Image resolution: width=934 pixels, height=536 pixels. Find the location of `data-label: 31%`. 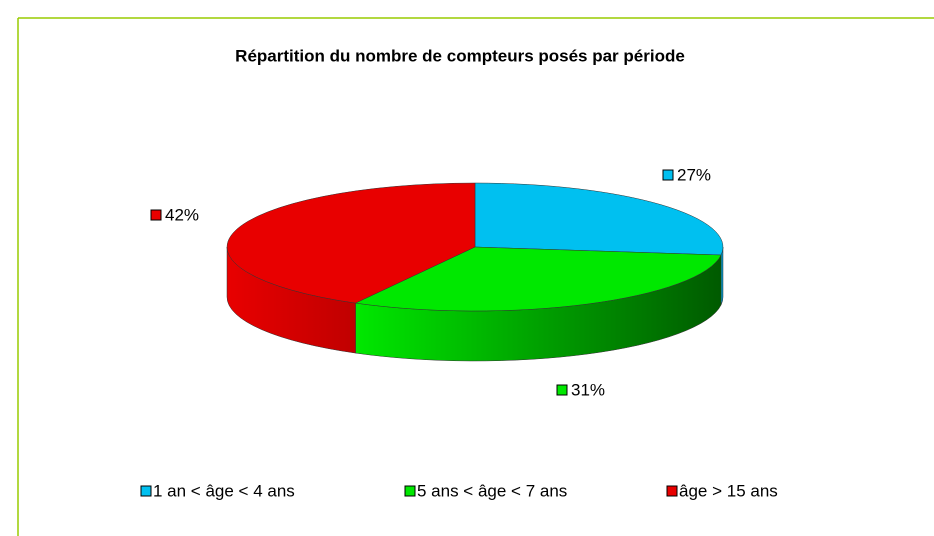

data-label: 31% is located at coordinates (588, 389).